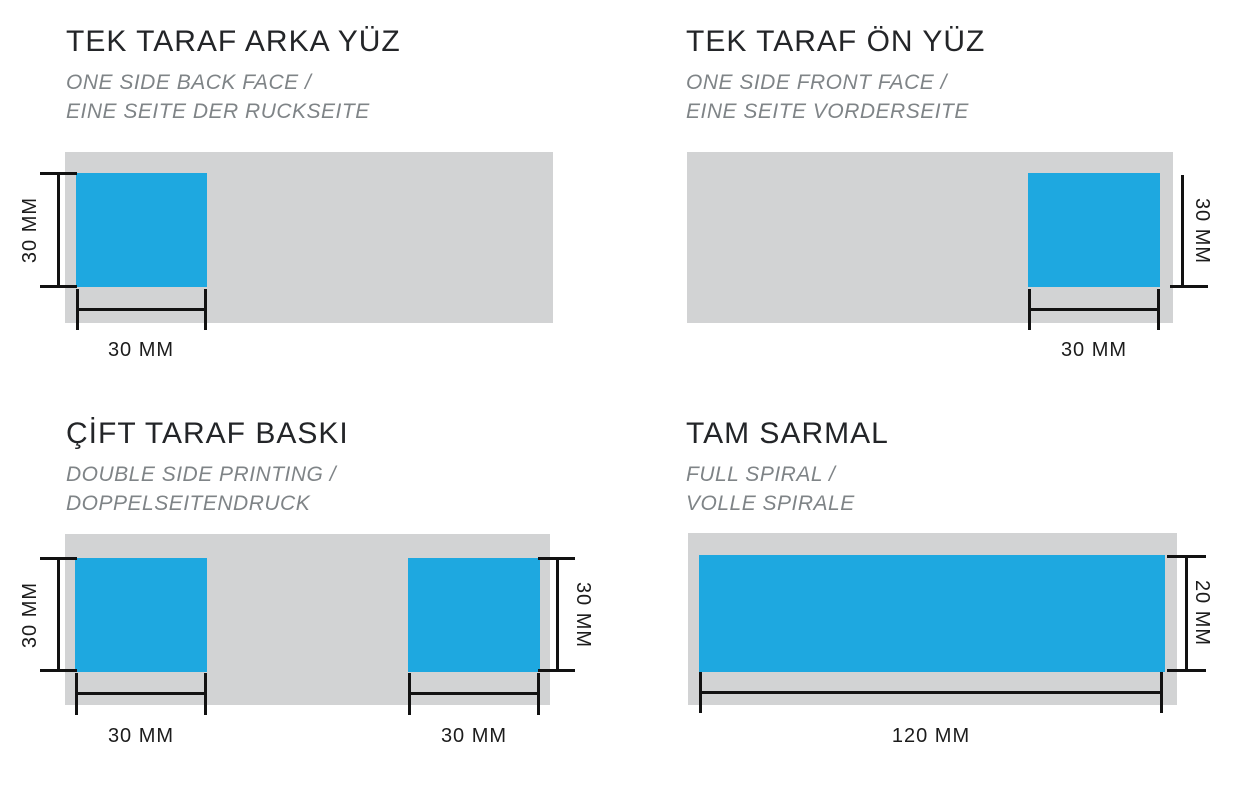 This screenshot has width=1240, height=800. What do you see at coordinates (474, 693) in the screenshot?
I see `width-dimension-line-right` at bounding box center [474, 693].